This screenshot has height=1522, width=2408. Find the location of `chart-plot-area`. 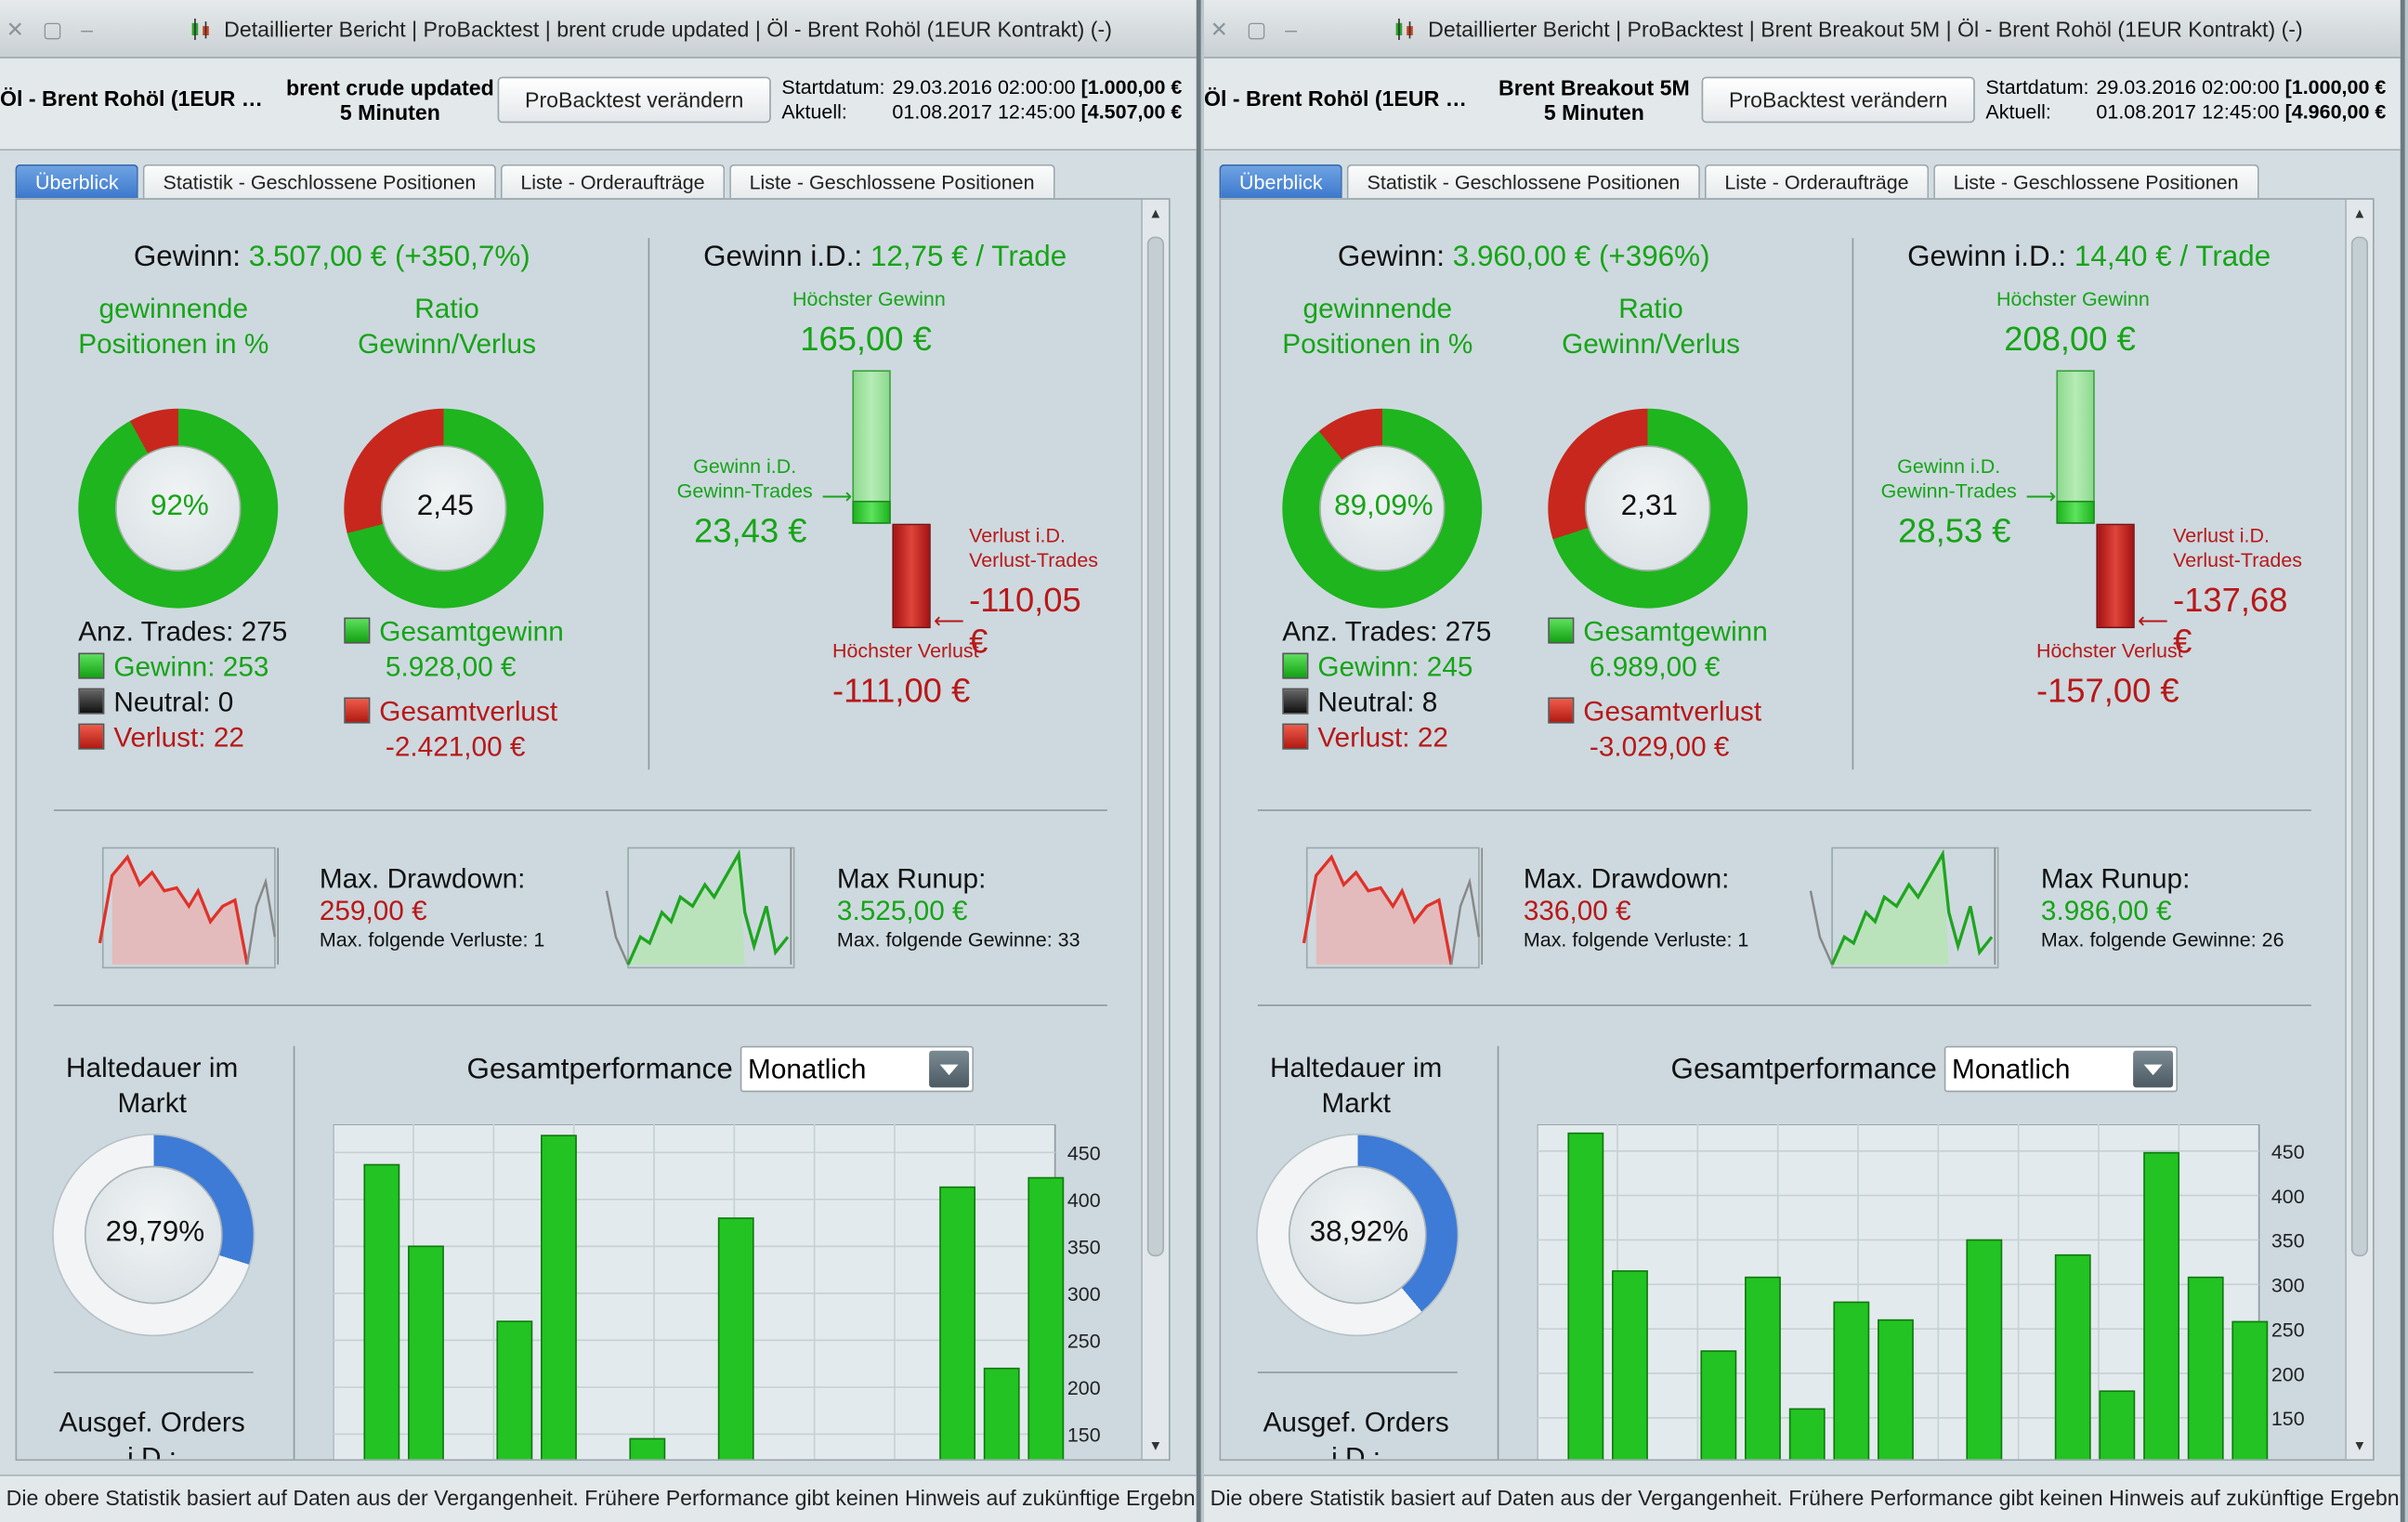

chart-plot-area is located at coordinates (694, 1292).